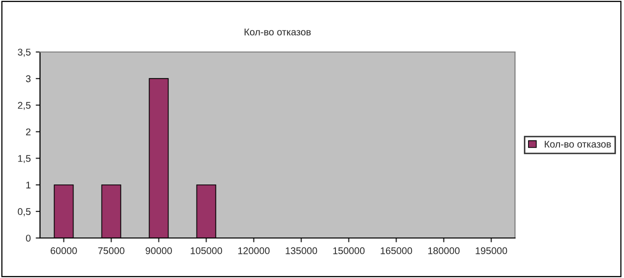 Image resolution: width=624 pixels, height=278 pixels. Describe the element at coordinates (492, 250) in the screenshot. I see `x-tick-label: 195000` at that location.